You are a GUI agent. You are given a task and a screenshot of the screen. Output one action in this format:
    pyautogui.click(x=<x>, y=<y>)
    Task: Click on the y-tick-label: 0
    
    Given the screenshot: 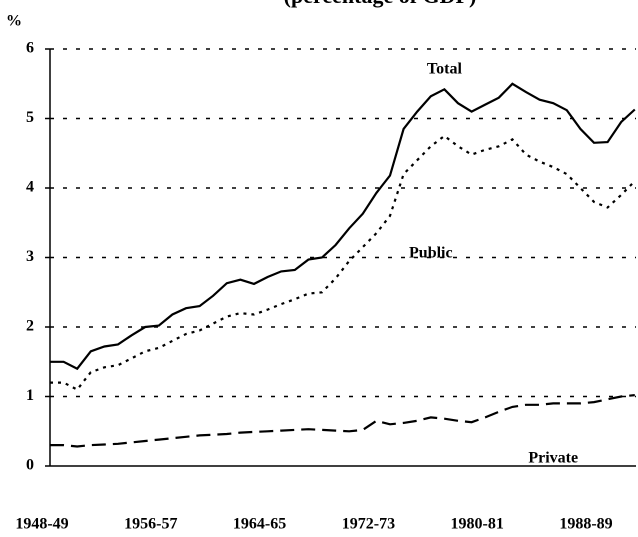 What is the action you would take?
    pyautogui.click(x=30, y=465)
    